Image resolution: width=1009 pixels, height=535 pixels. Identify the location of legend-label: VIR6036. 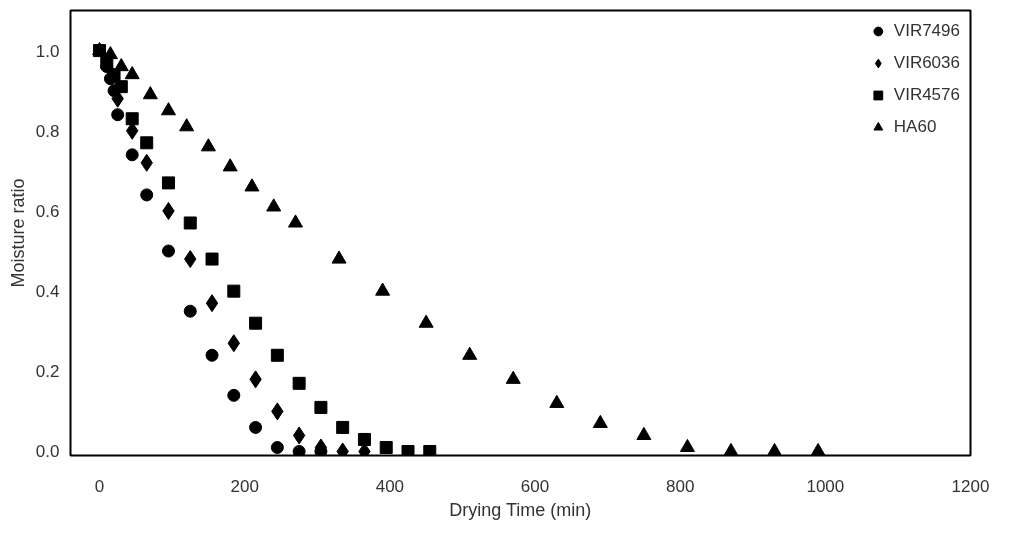
(926, 63).